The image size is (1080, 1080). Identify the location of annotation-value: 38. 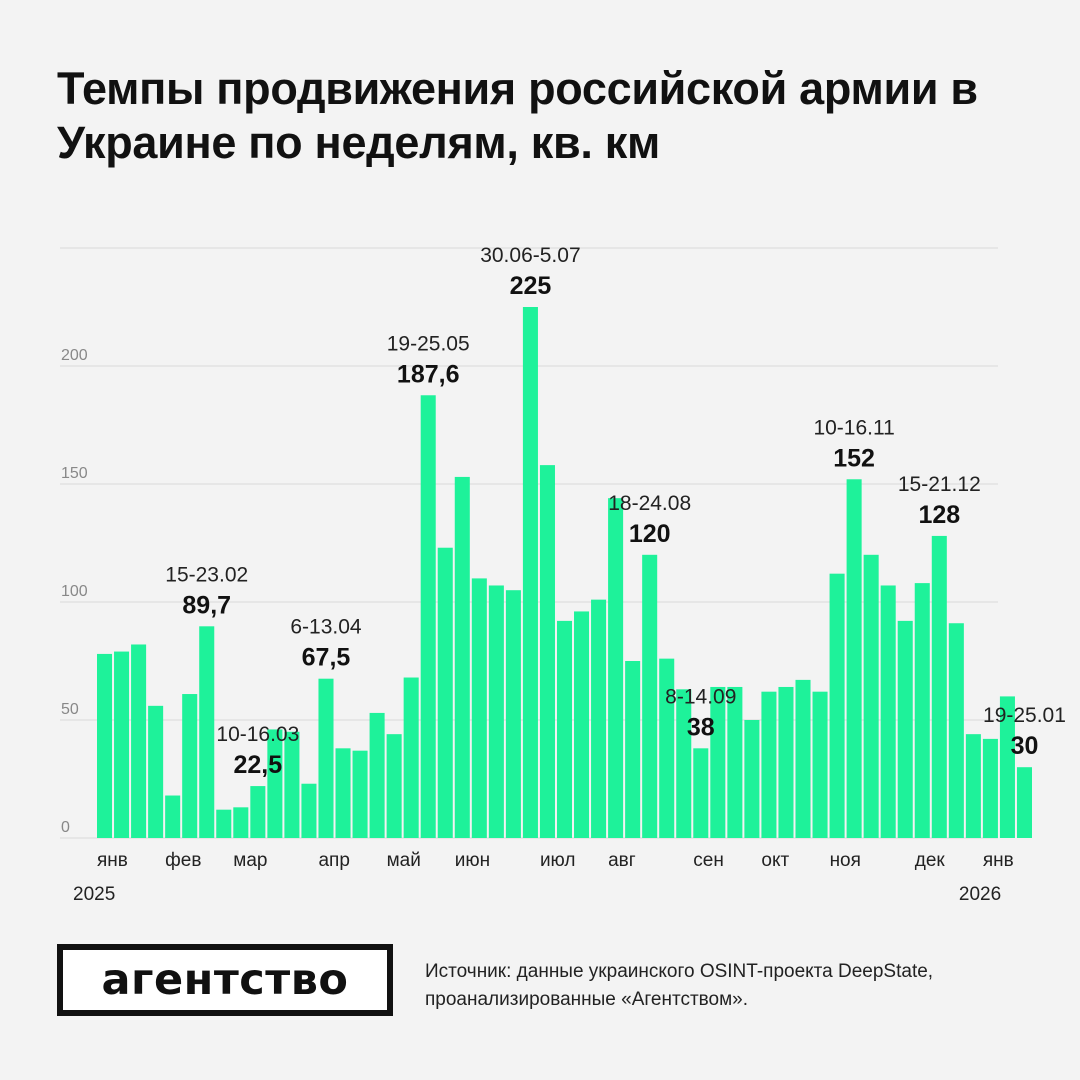
(701, 727).